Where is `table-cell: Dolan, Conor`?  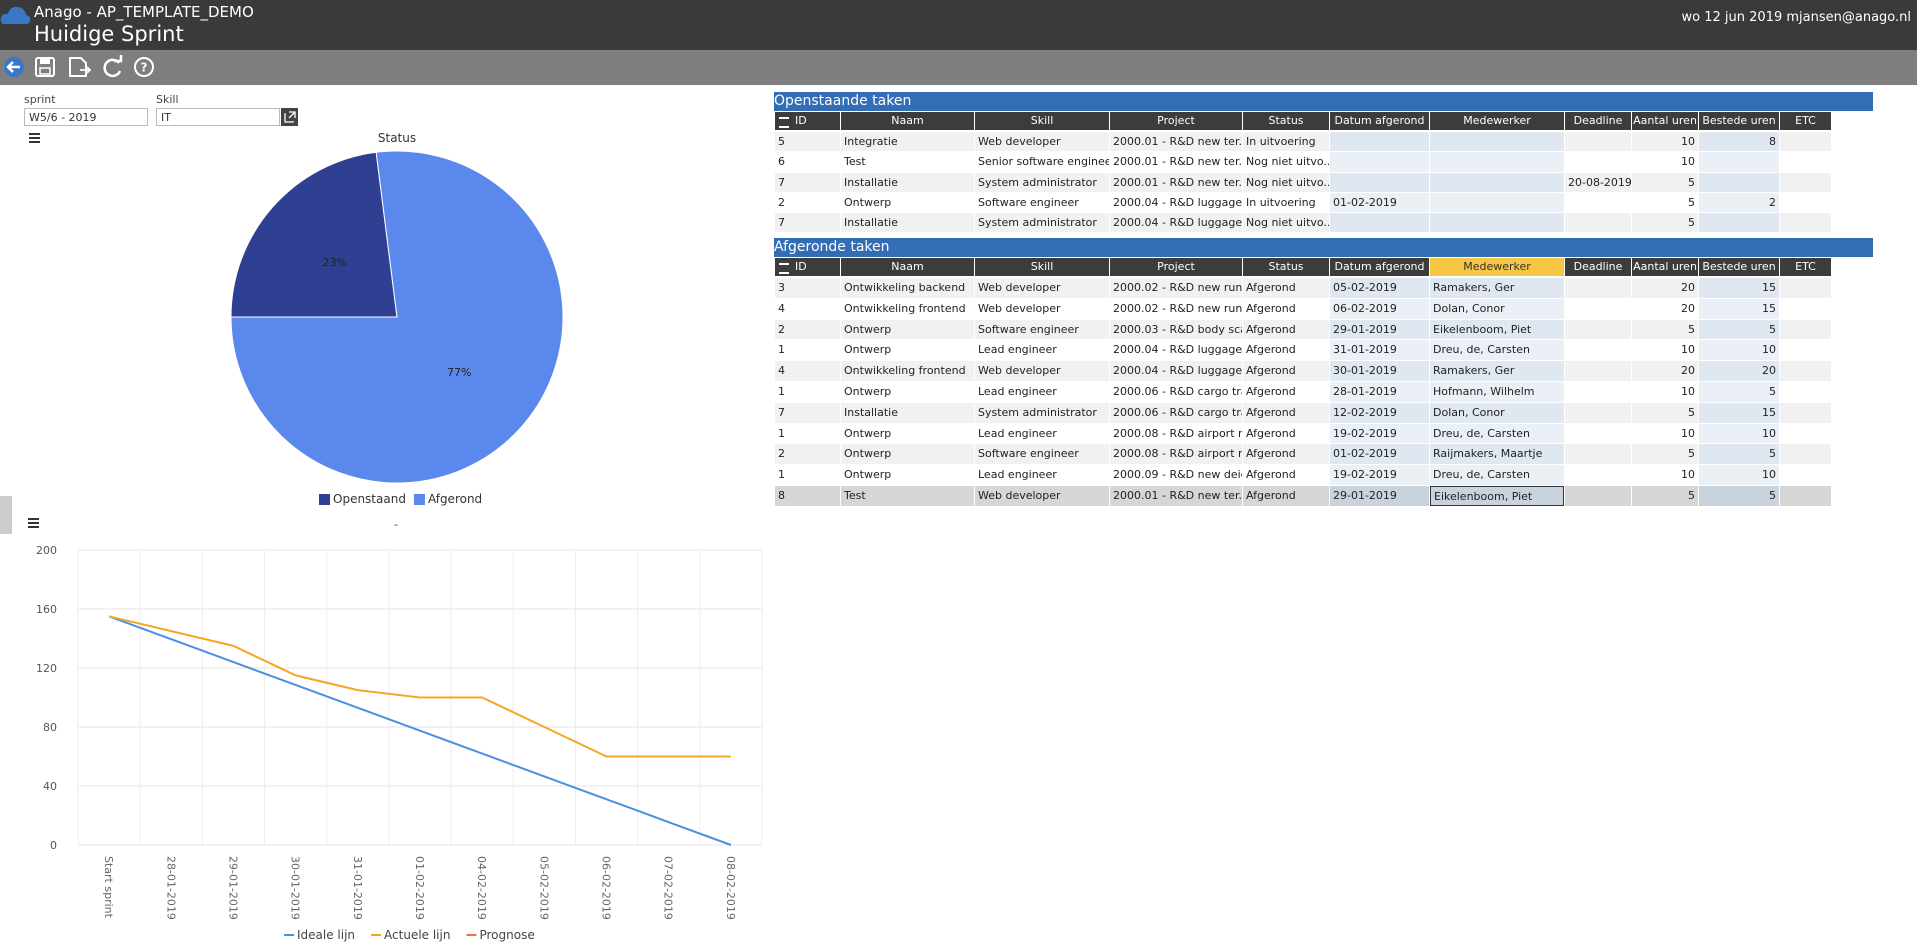
table-cell: Dolan, Conor is located at coordinates (1497, 308).